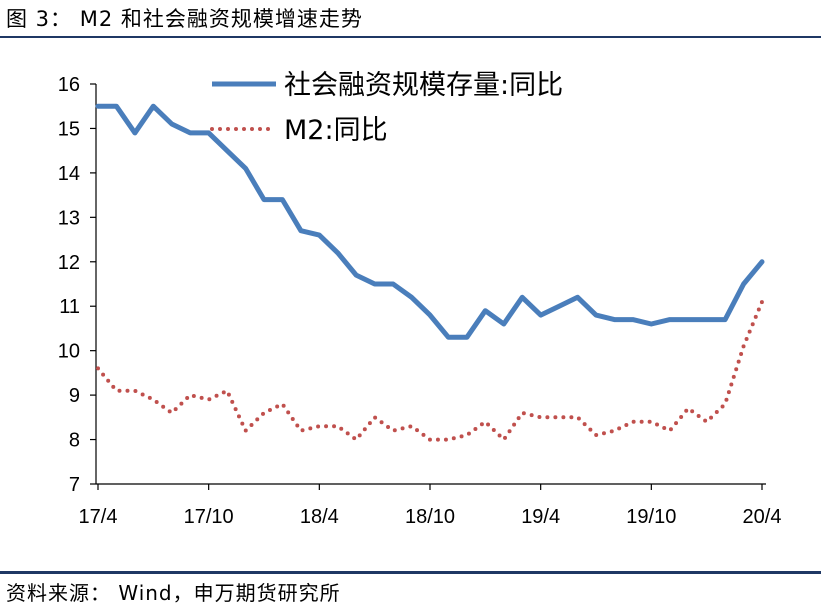 Image resolution: width=821 pixels, height=611 pixels. I want to click on legend-label-1: 社会融资规模存量:同比, so click(423, 85).